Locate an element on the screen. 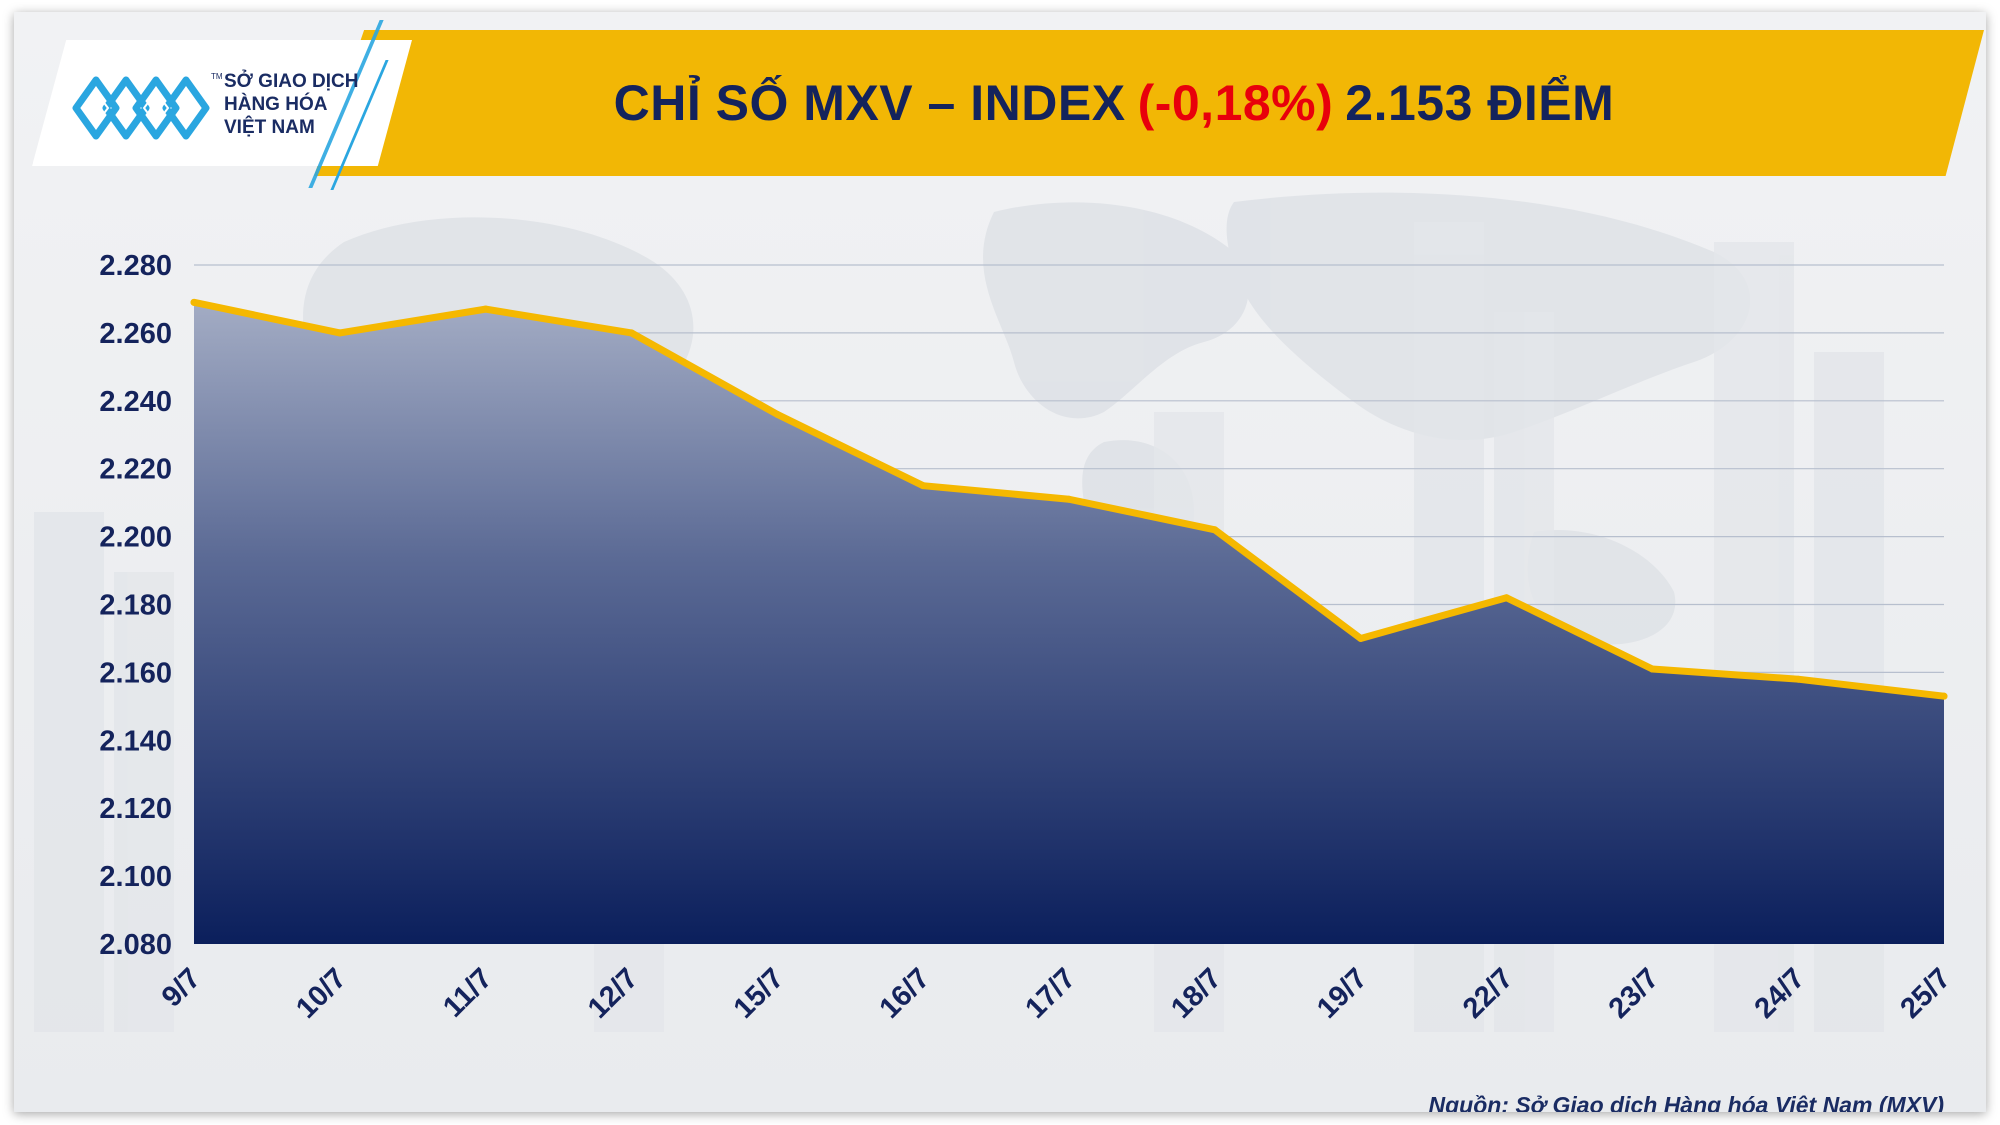 The image size is (2000, 1125). y-tick-label: 2.260 is located at coordinates (135, 334).